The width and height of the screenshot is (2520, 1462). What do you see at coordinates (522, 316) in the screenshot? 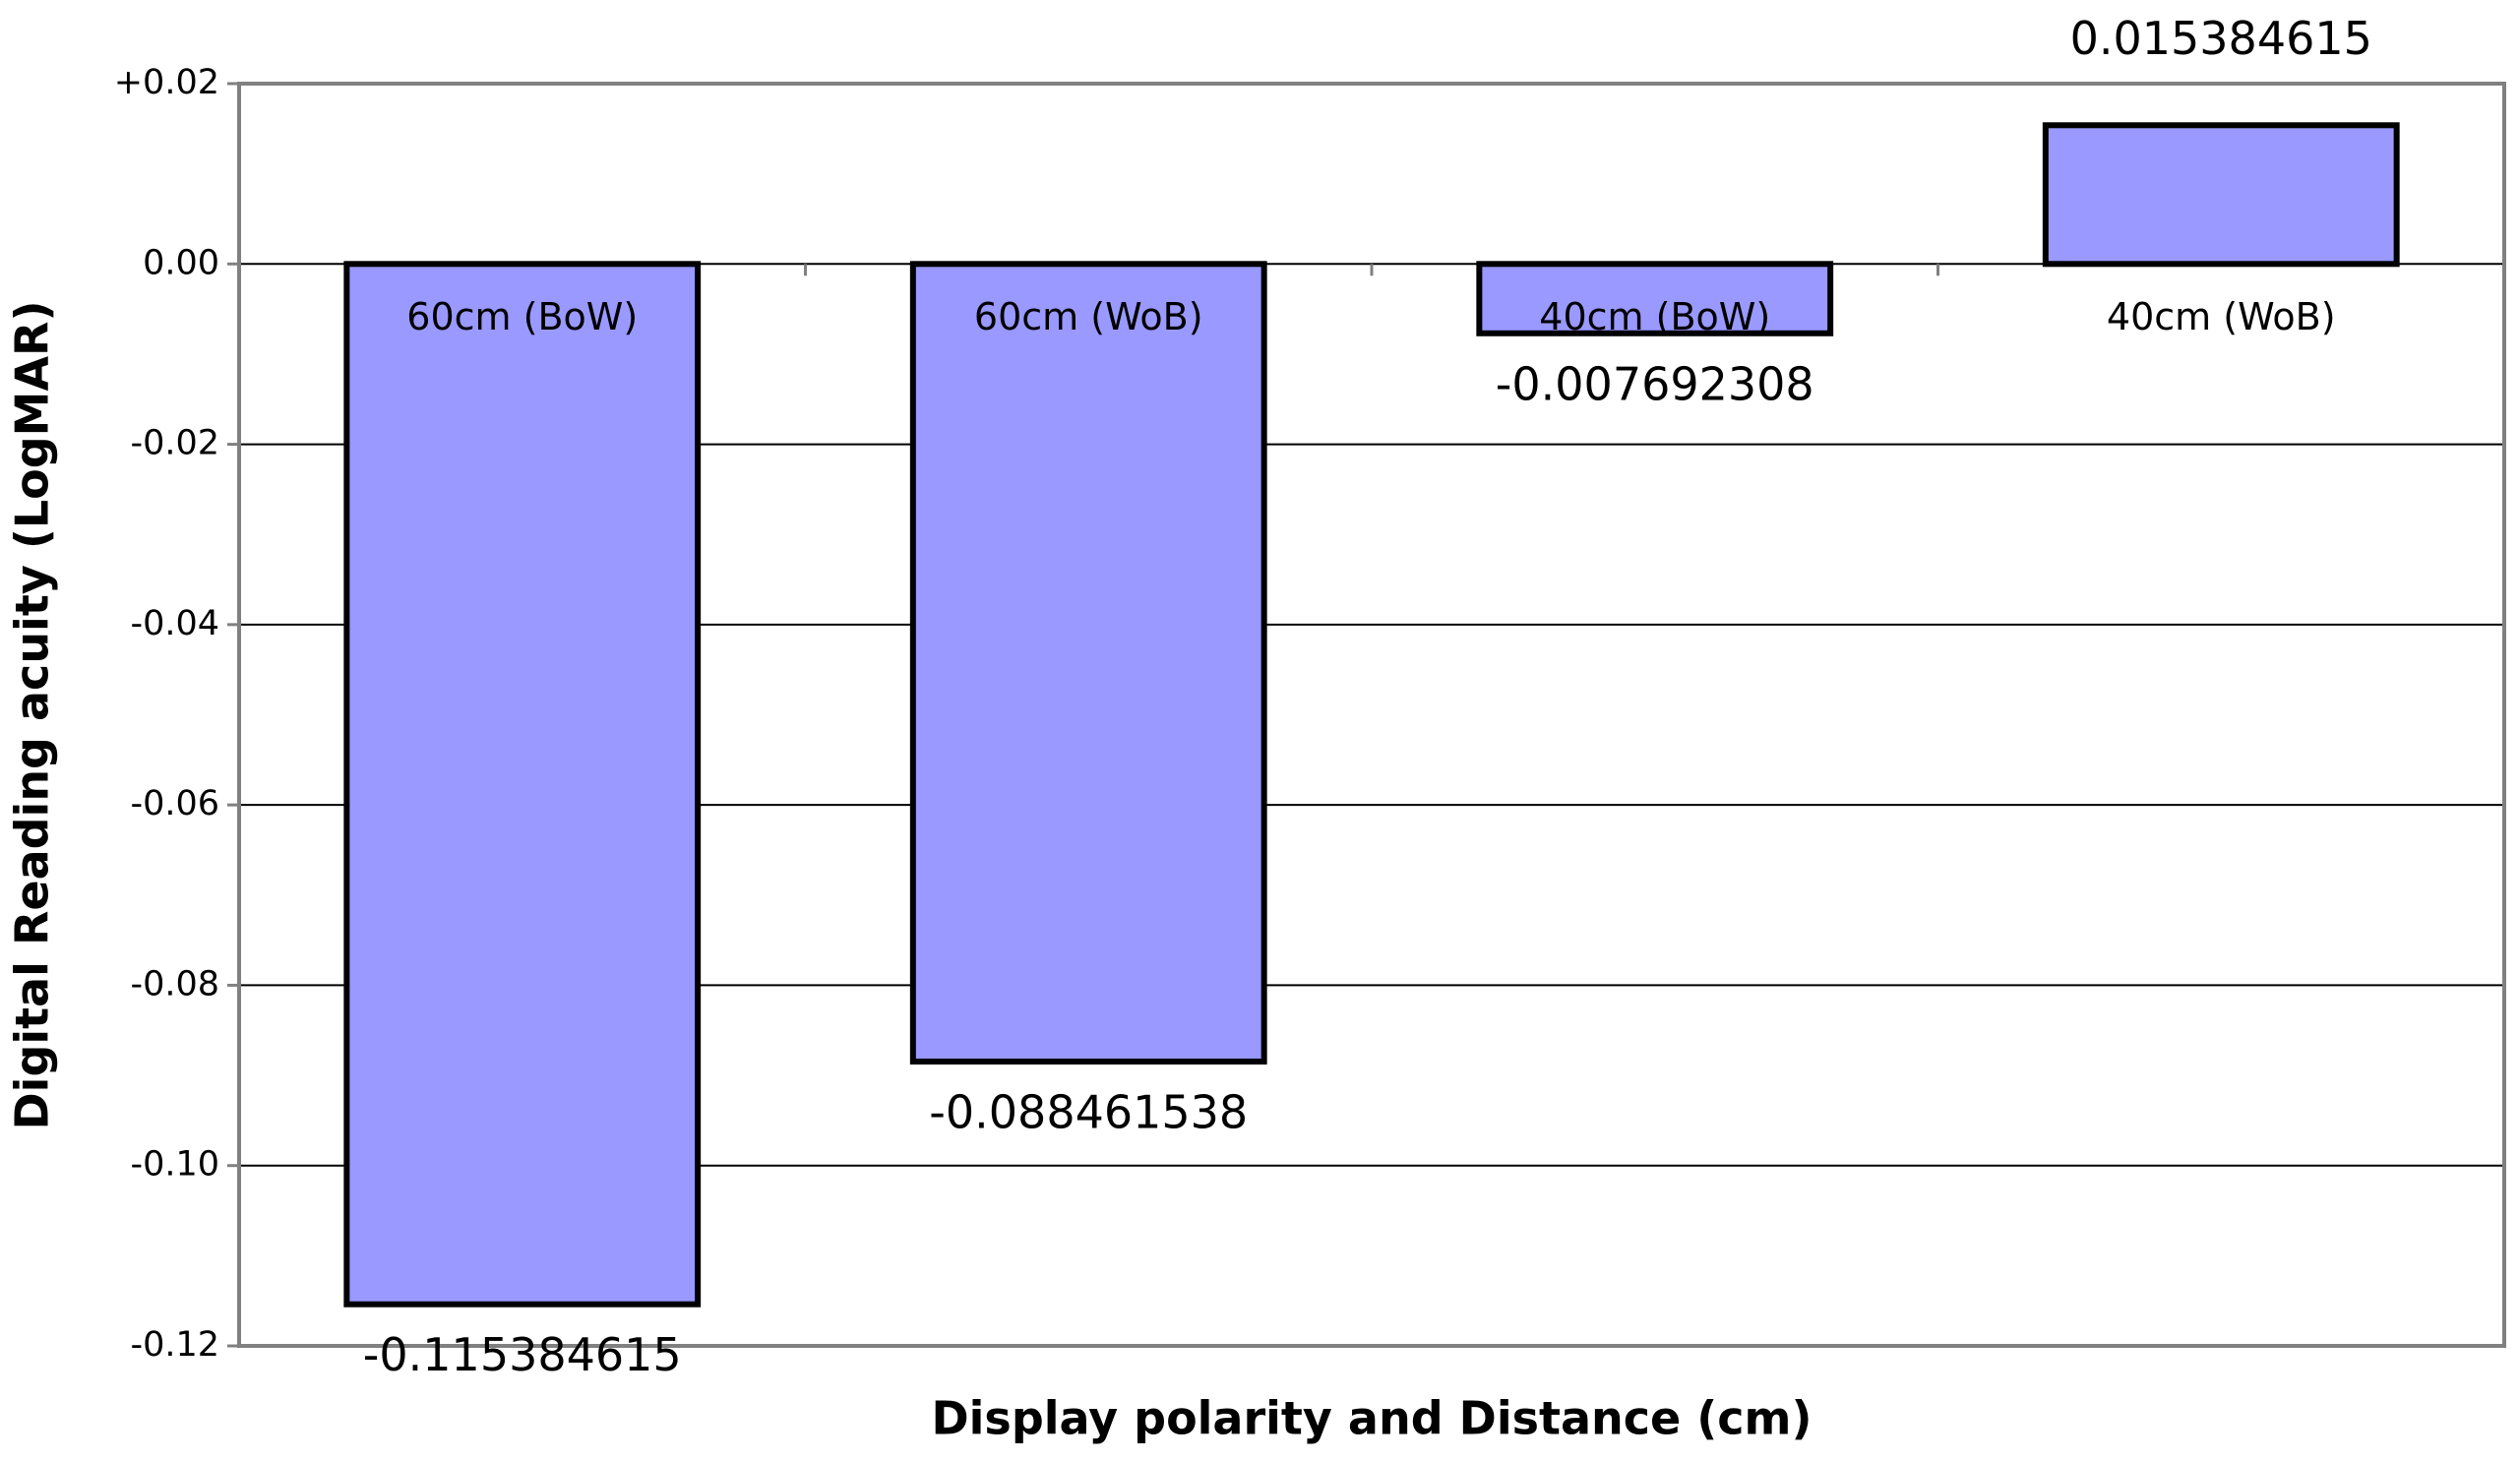
I see `x-tick-label: 60cm (BoW)` at bounding box center [522, 316].